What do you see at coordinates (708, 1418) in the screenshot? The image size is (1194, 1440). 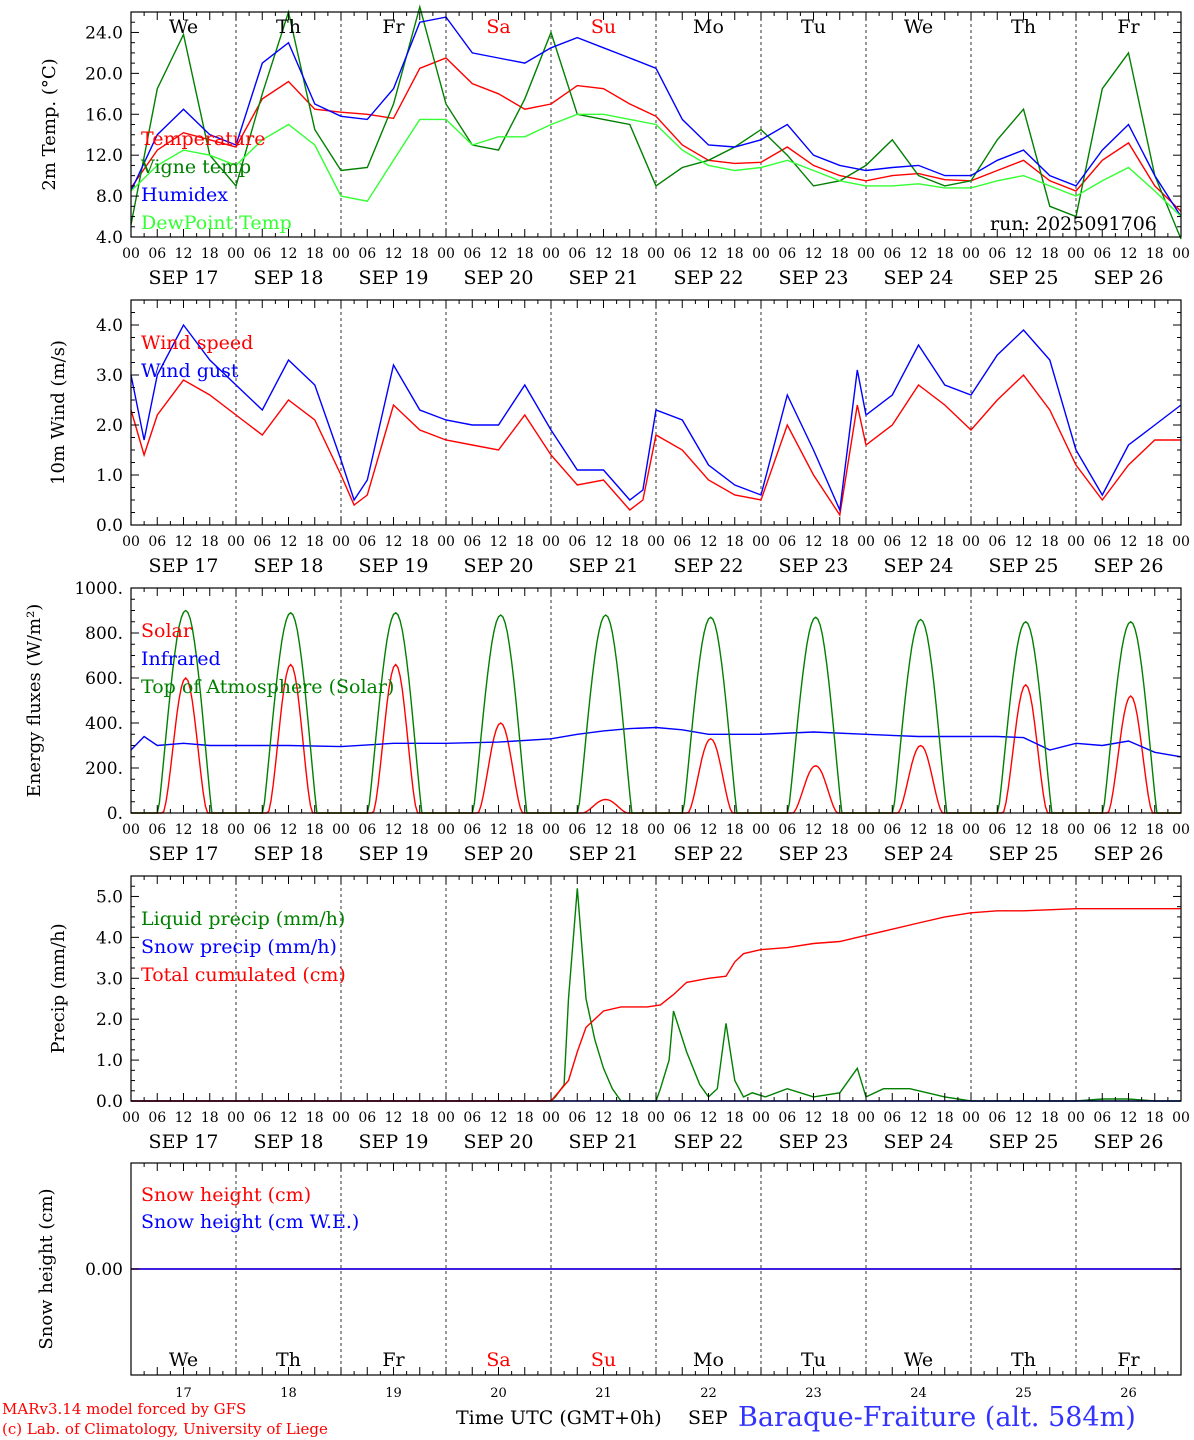 I see `month-label: SEP` at bounding box center [708, 1418].